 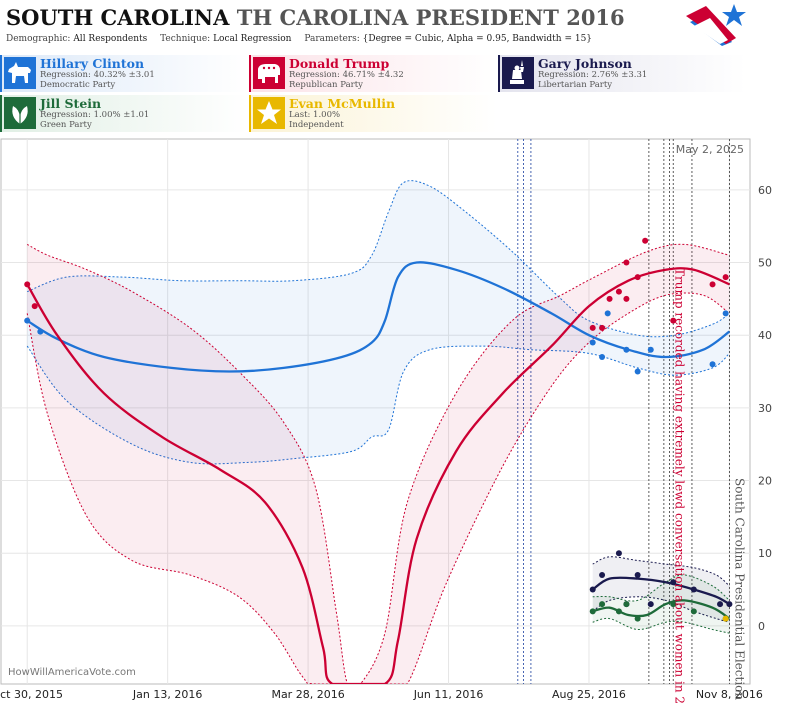 I want to click on legend-evan-mcmullin: Evan McMullin Last: 1.00% Independent, so click(x=373, y=113).